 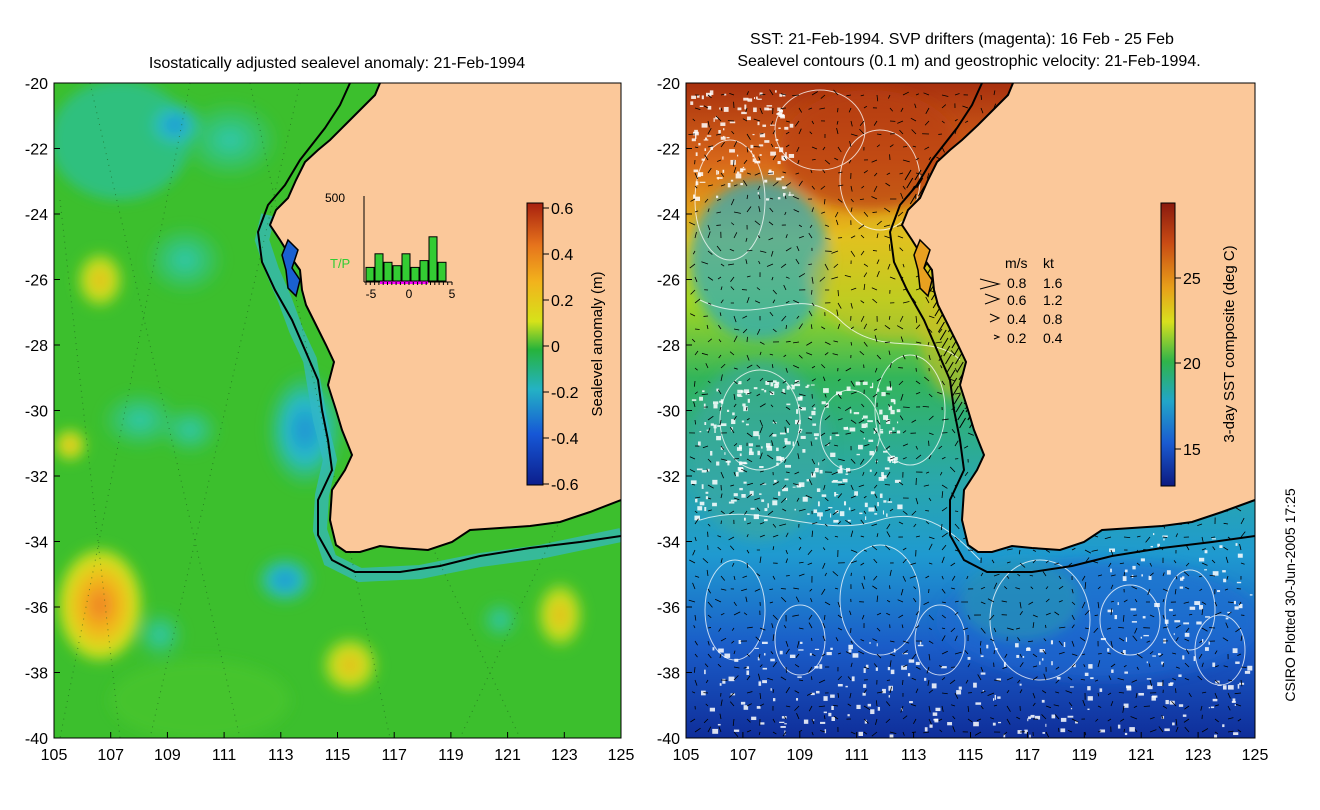 What do you see at coordinates (335, 198) in the screenshot?
I see `inset-ymax-label: 500` at bounding box center [335, 198].